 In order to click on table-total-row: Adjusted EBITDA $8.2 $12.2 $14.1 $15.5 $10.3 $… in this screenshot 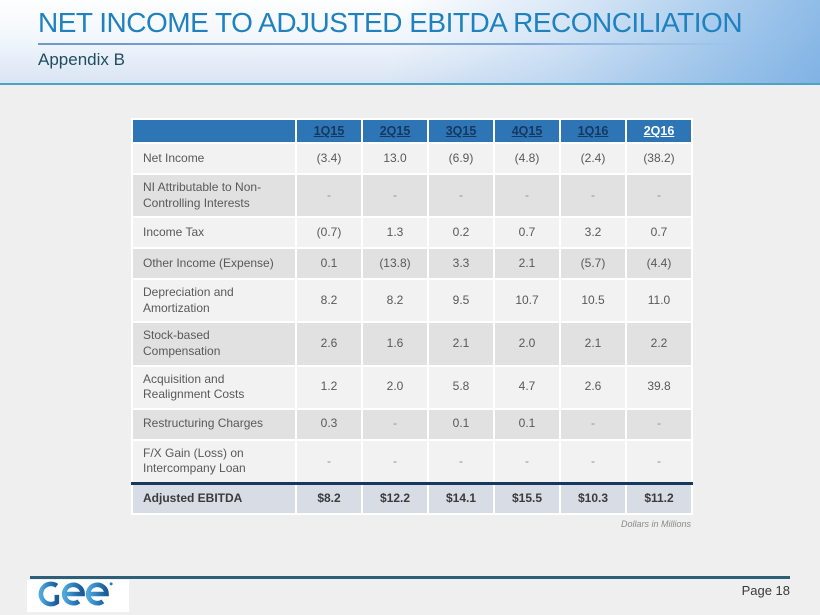, I will do `click(412, 498)`.